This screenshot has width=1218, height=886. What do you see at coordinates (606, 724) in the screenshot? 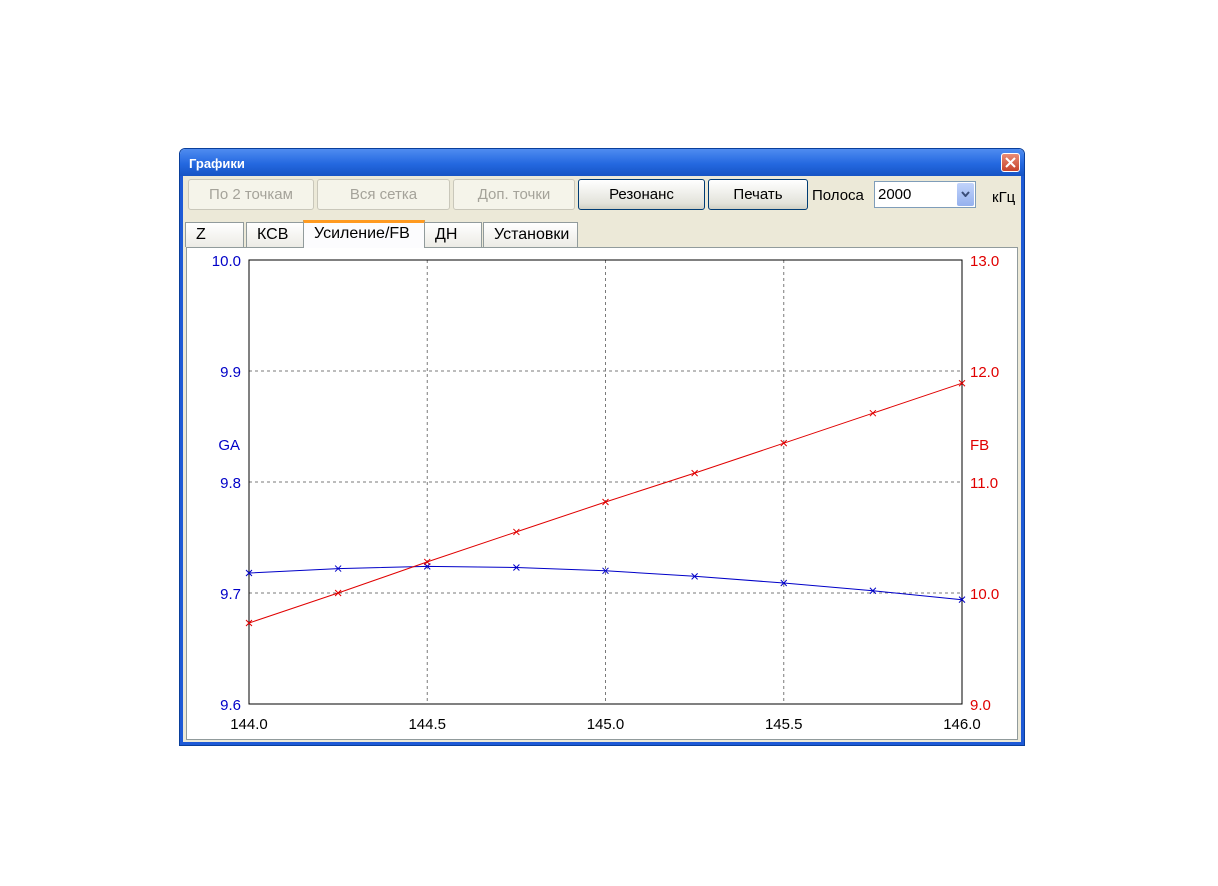
I see `x-tick-label: 145.0` at bounding box center [606, 724].